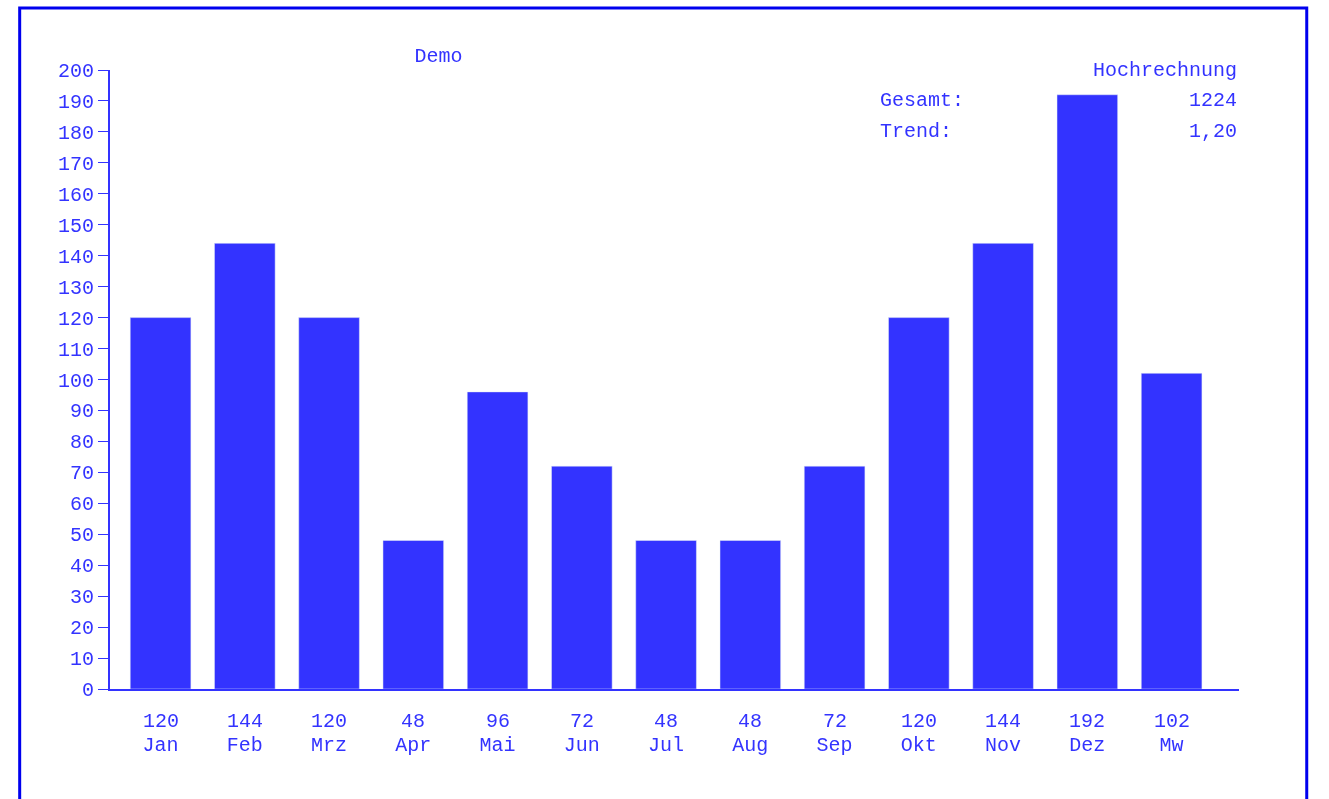 Image resolution: width=1329 pixels, height=799 pixels. Describe the element at coordinates (438, 56) in the screenshot. I see `chart-title: Demo` at that location.